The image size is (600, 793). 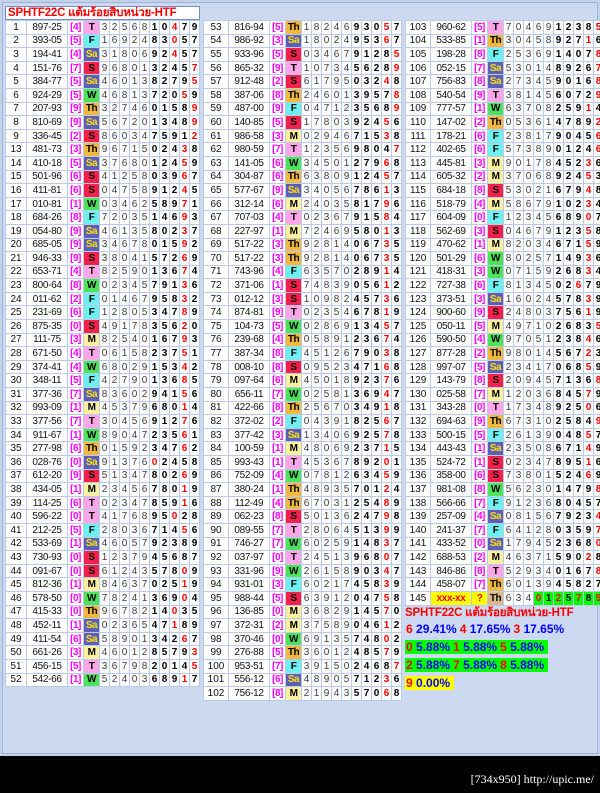 What do you see at coordinates (479, 177) in the screenshot?
I see `bracket-value: [2]` at bounding box center [479, 177].